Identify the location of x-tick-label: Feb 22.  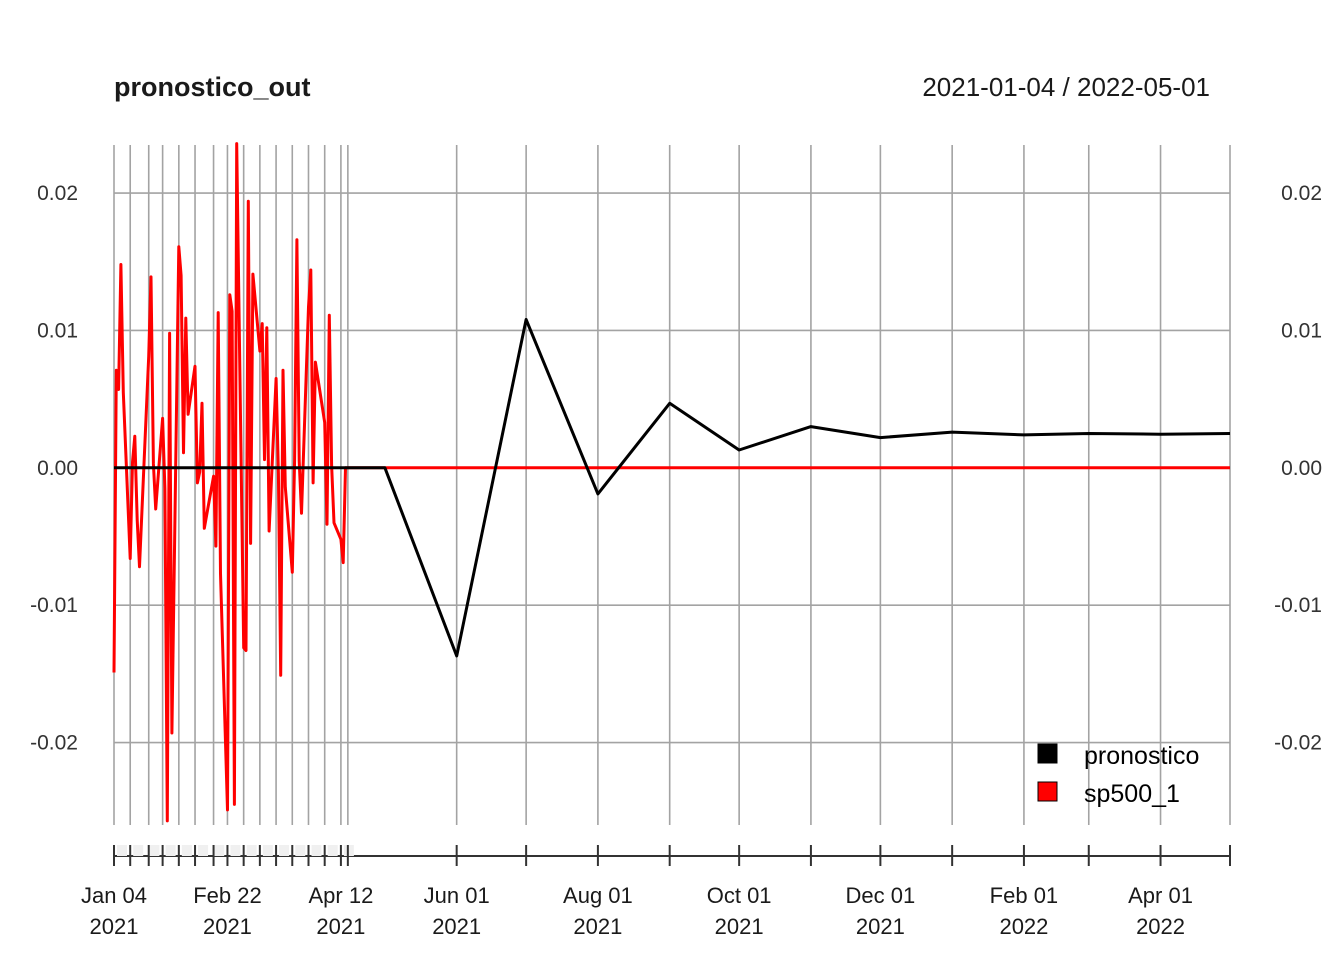
(227, 895).